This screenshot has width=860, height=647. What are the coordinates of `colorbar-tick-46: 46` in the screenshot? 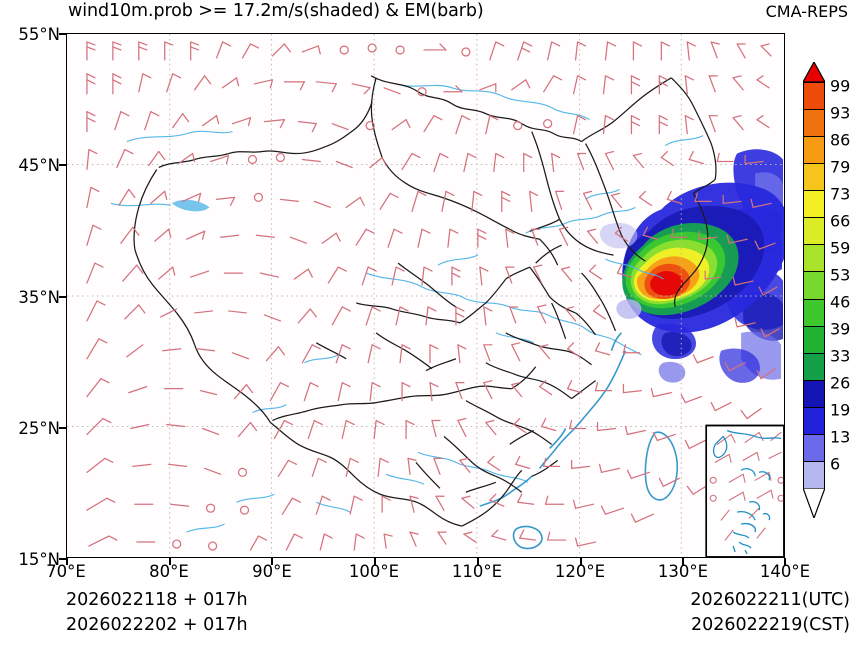 It's located at (840, 302).